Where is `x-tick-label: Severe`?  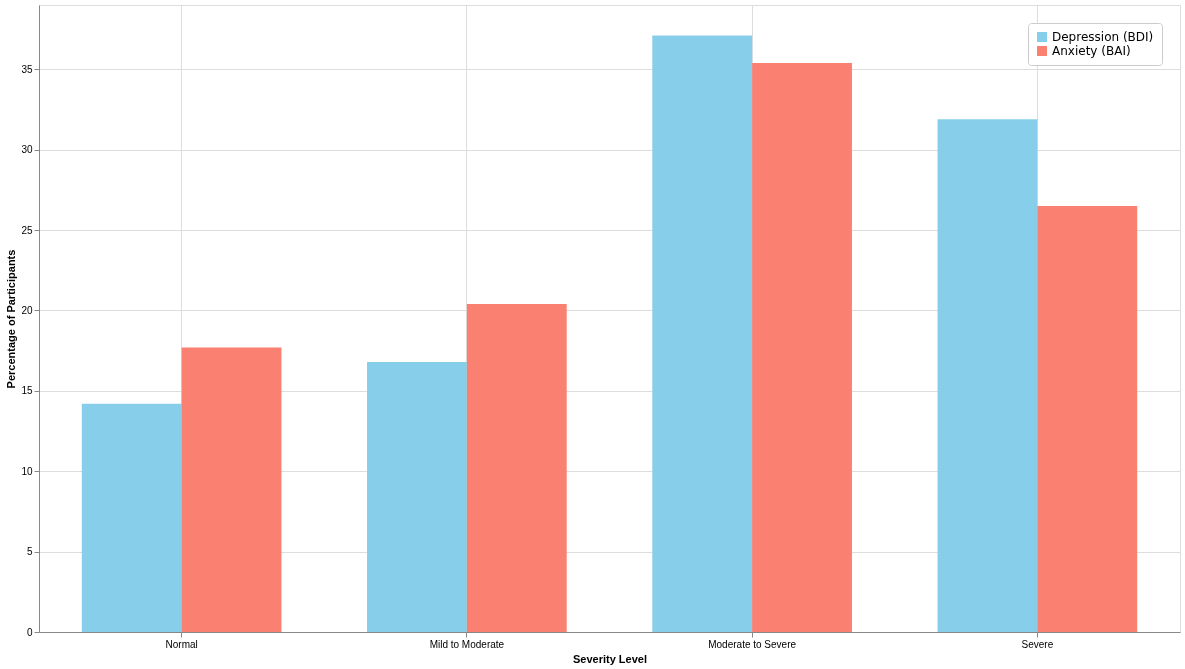 x-tick-label: Severe is located at coordinates (1037, 644).